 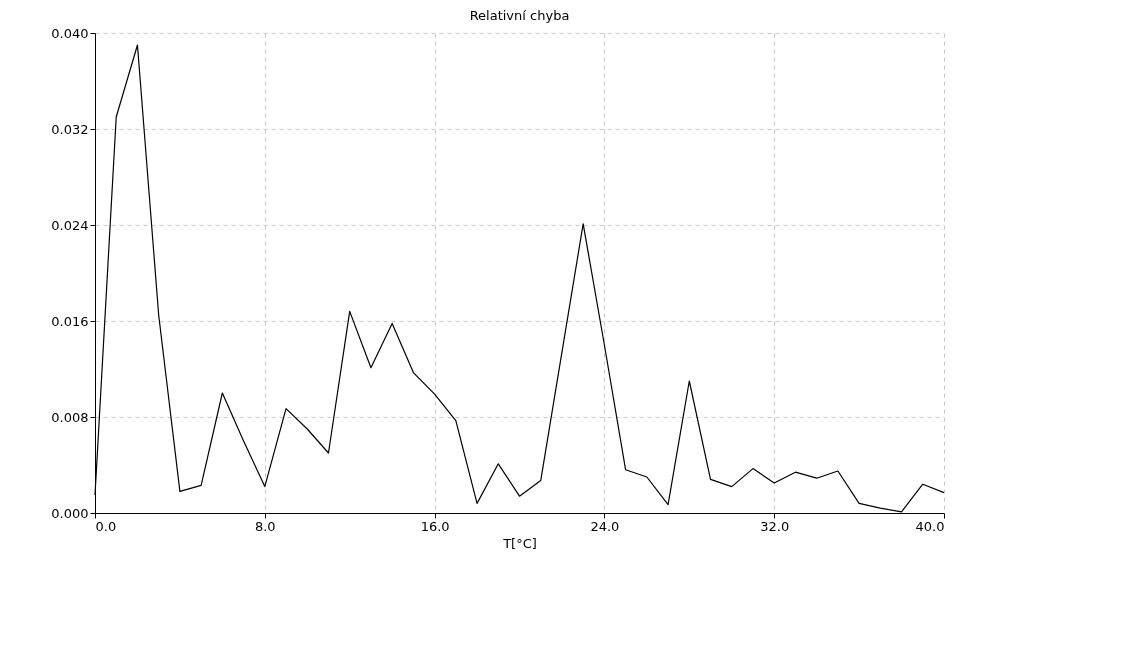 I want to click on x-axis-title: T[°C], so click(x=519, y=543).